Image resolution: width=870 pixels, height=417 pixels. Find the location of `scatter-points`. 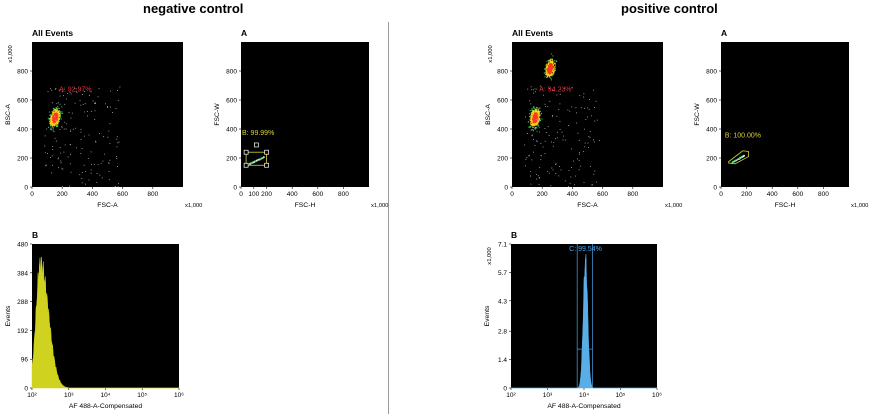

scatter-points is located at coordinates (562, 120).